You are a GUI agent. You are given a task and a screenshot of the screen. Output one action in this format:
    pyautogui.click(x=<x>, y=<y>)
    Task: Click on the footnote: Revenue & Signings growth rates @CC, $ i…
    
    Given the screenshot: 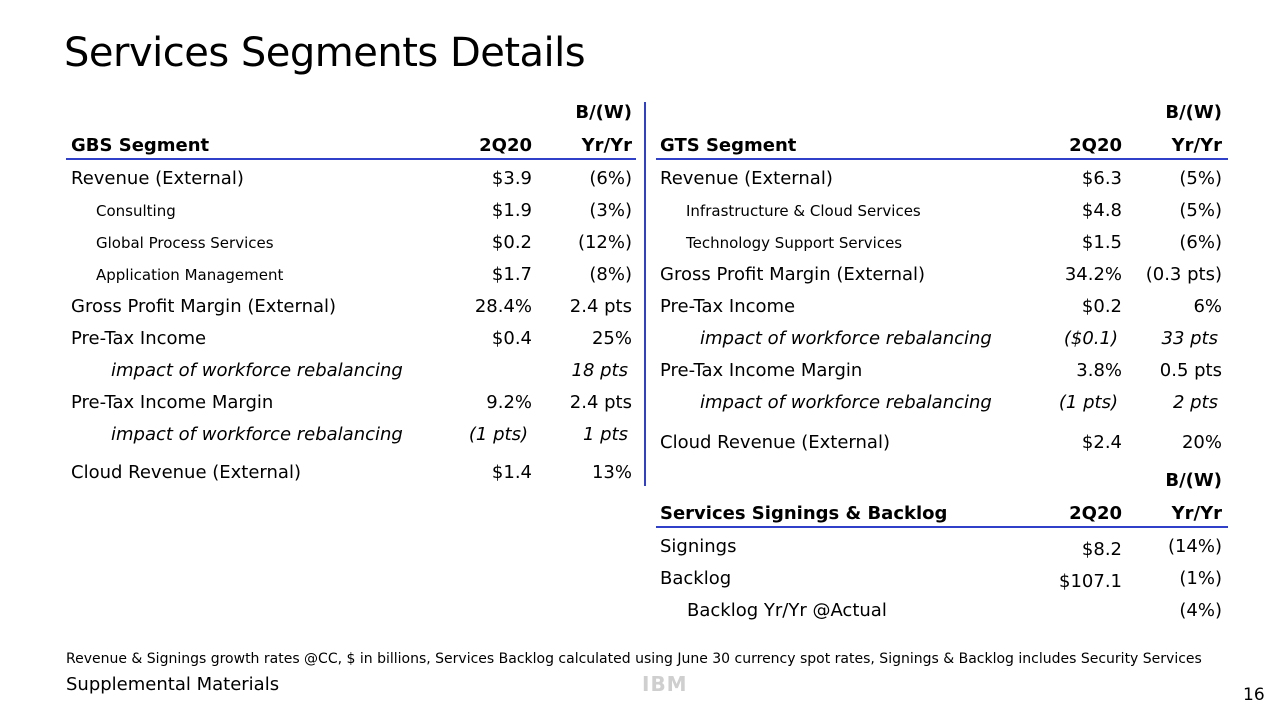 What is the action you would take?
    pyautogui.click(x=634, y=659)
    